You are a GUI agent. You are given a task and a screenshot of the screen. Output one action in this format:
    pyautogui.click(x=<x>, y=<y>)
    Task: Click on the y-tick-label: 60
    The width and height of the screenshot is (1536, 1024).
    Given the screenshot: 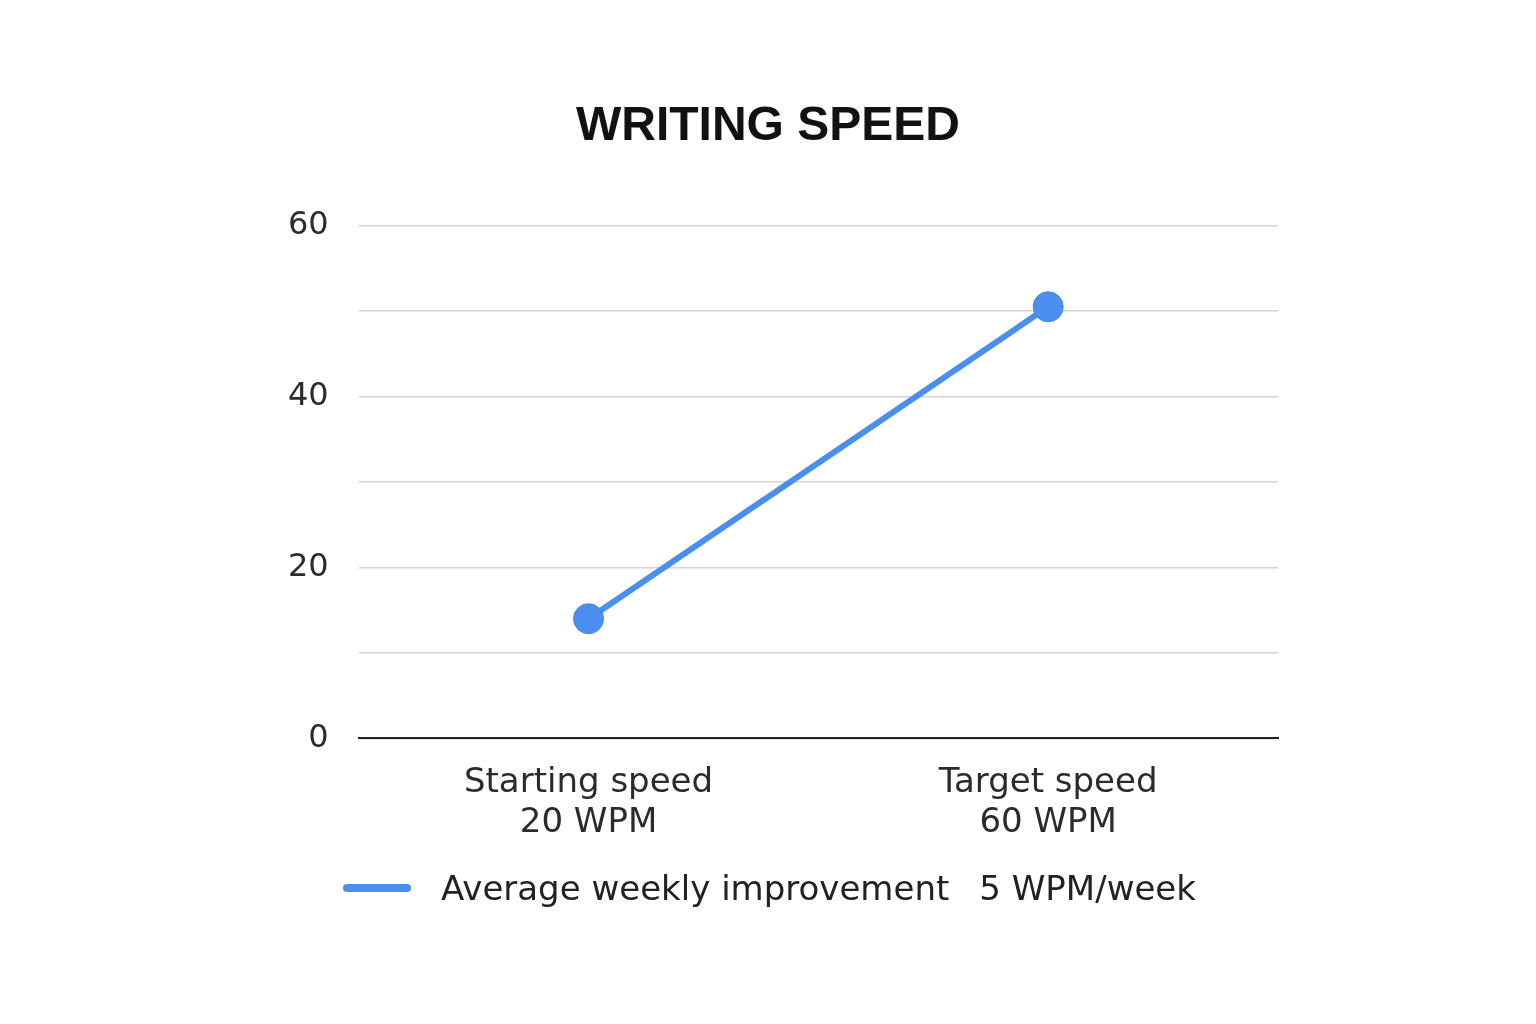 What is the action you would take?
    pyautogui.click(x=308, y=222)
    